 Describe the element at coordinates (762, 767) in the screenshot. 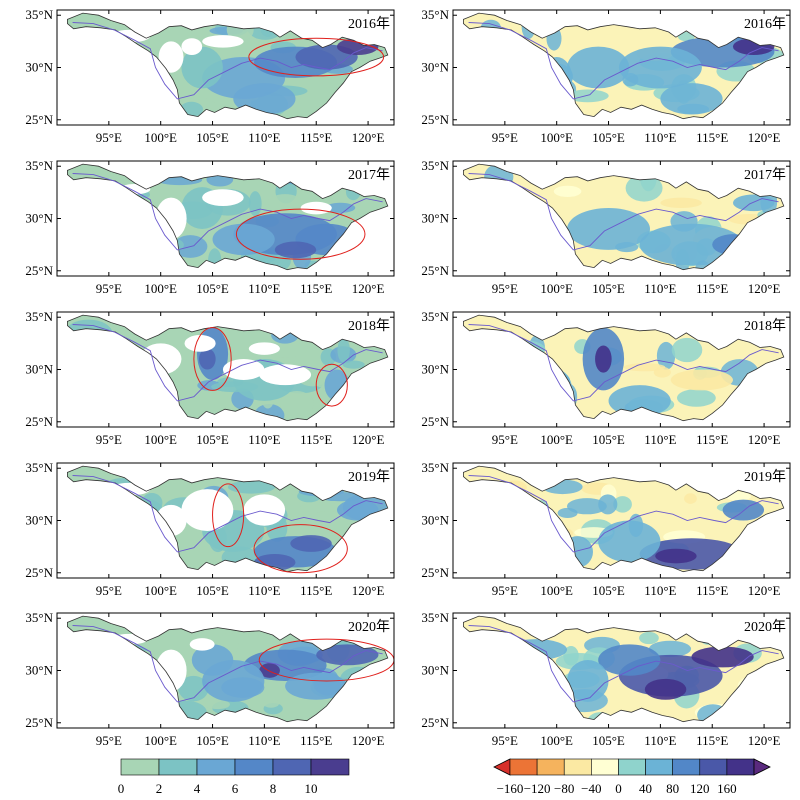

I see `colorbar-extend-high` at that location.